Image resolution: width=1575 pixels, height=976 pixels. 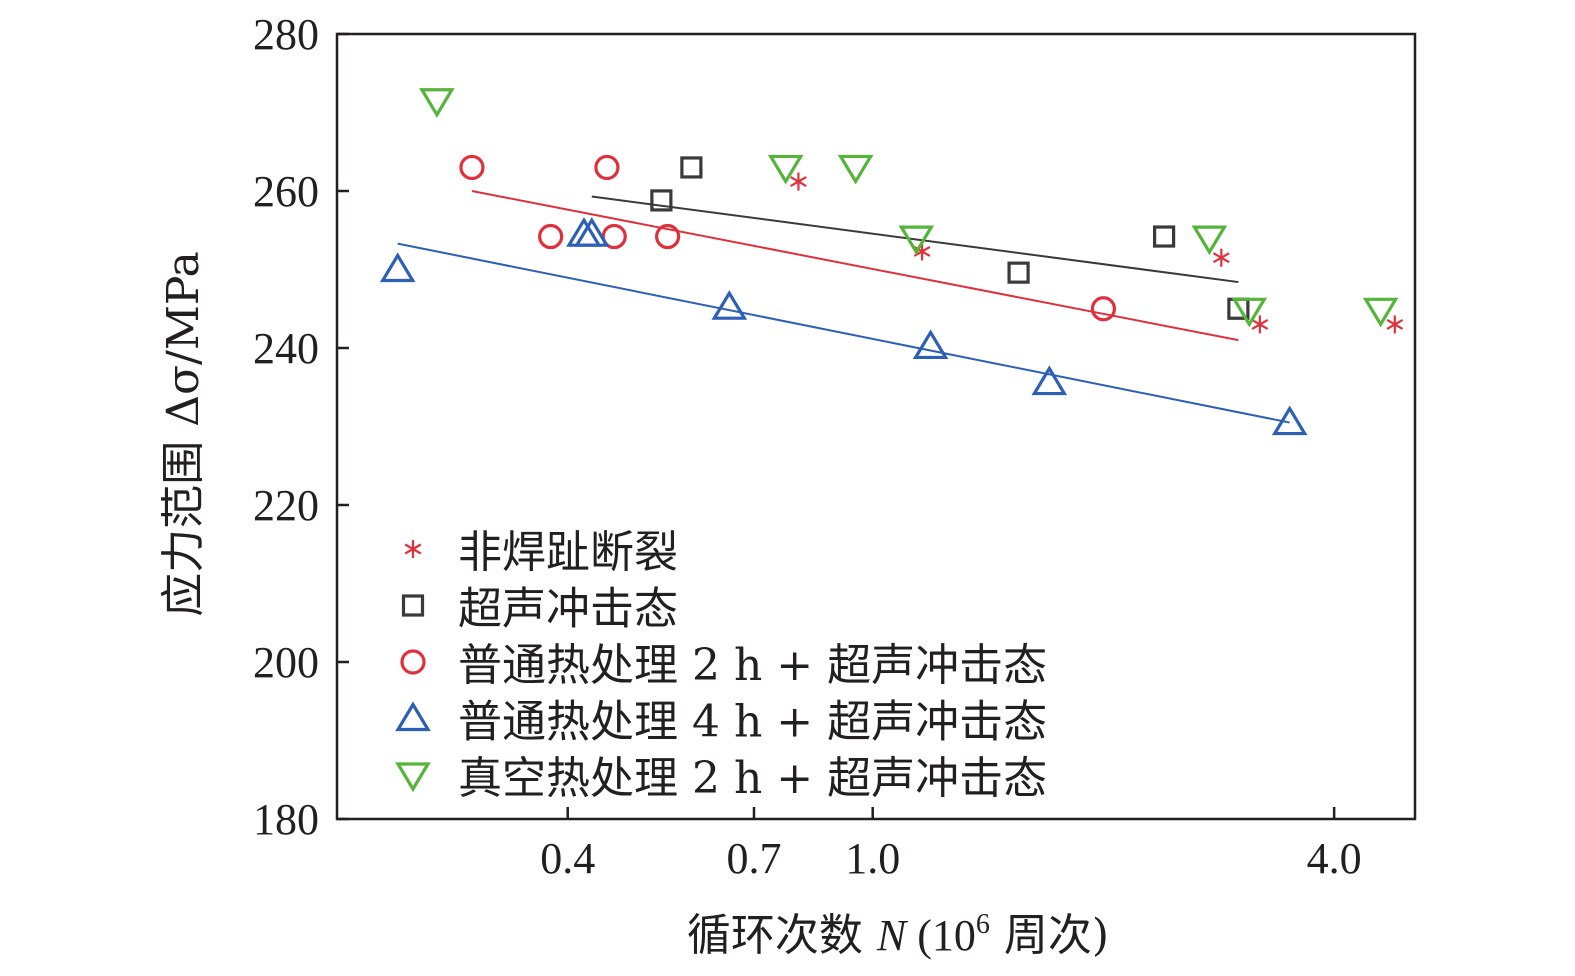 I want to click on y-tick-label: 180, so click(x=286, y=819).